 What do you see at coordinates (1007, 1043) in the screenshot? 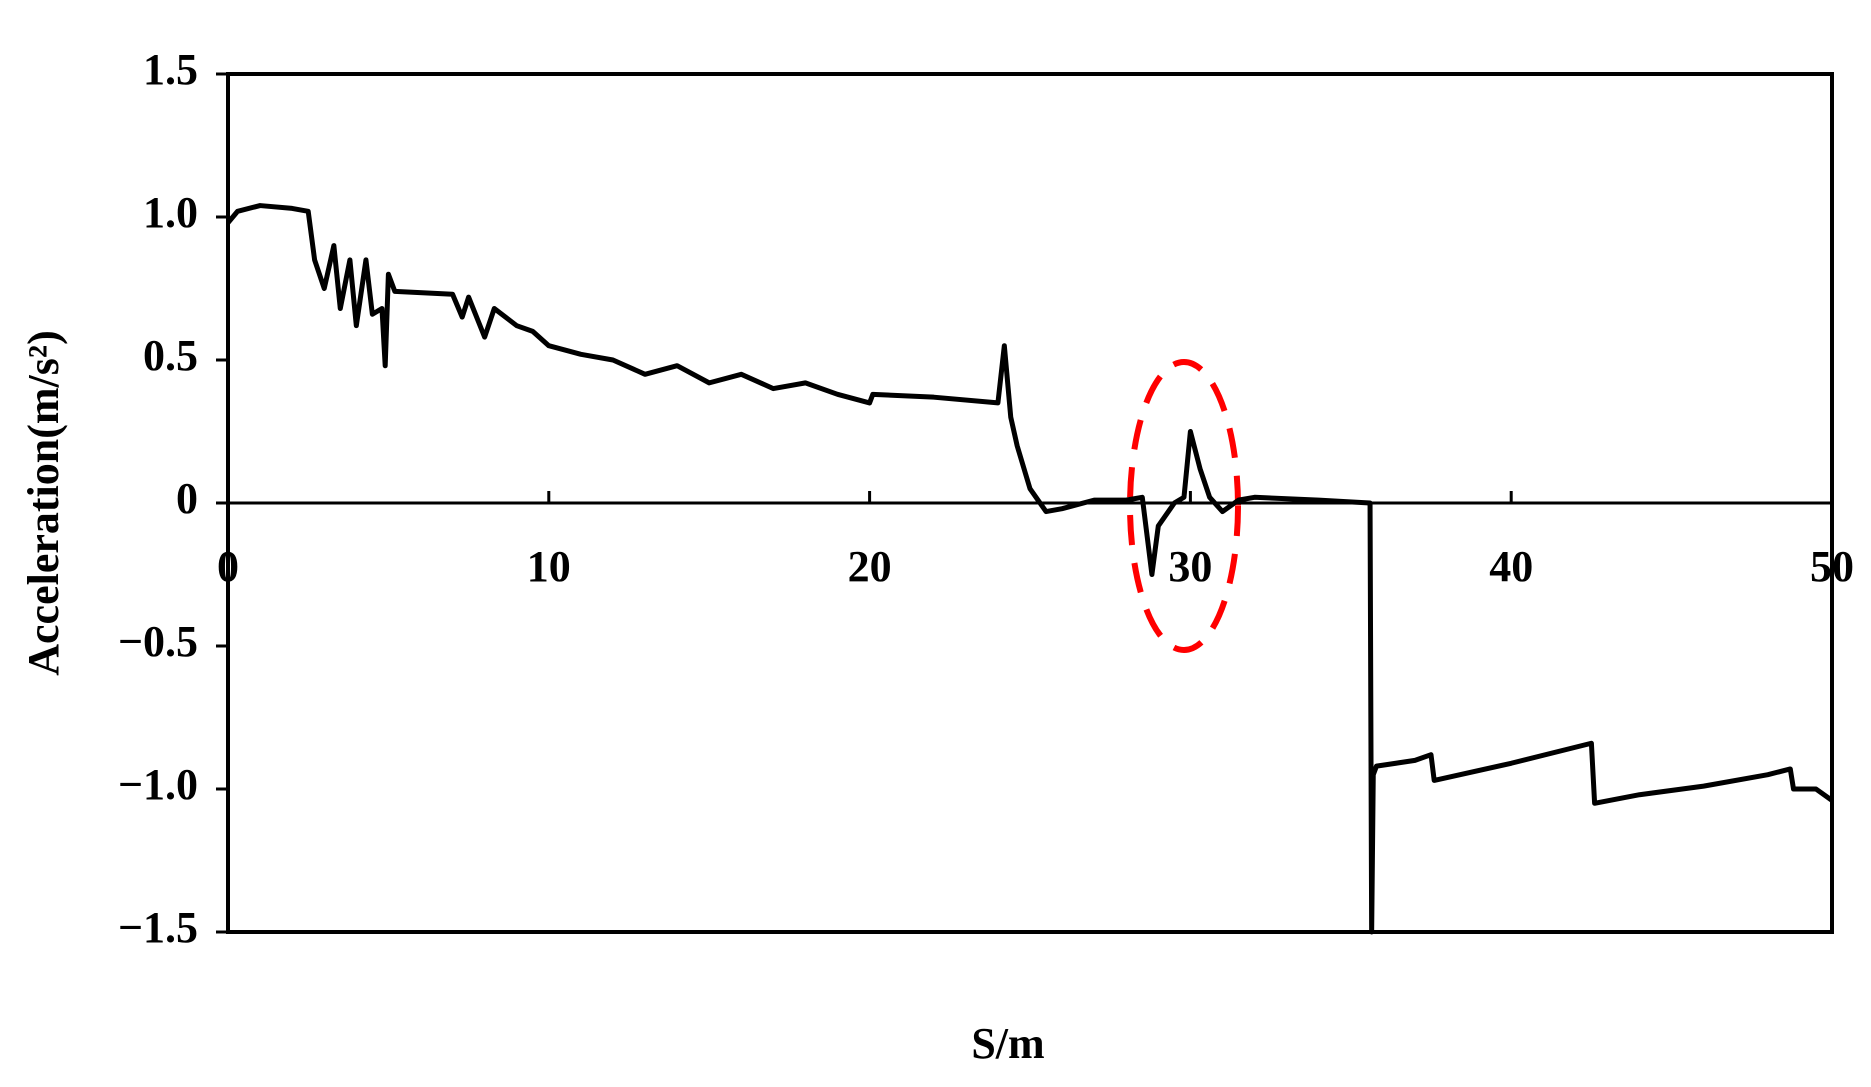
I see `x-axis-label: S/m` at bounding box center [1007, 1043].